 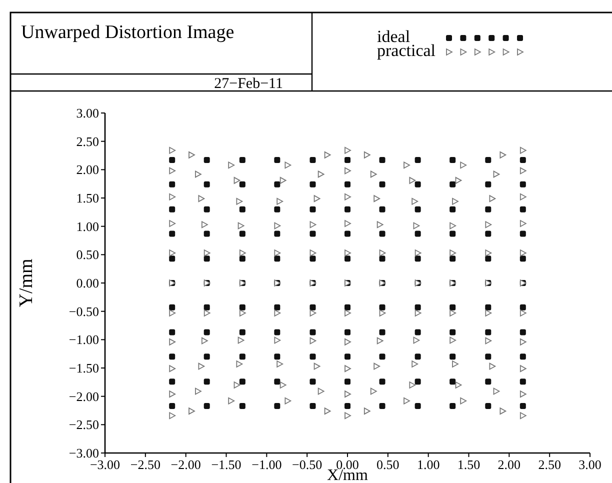 I want to click on x-tick-label: 1.00, so click(x=428, y=464).